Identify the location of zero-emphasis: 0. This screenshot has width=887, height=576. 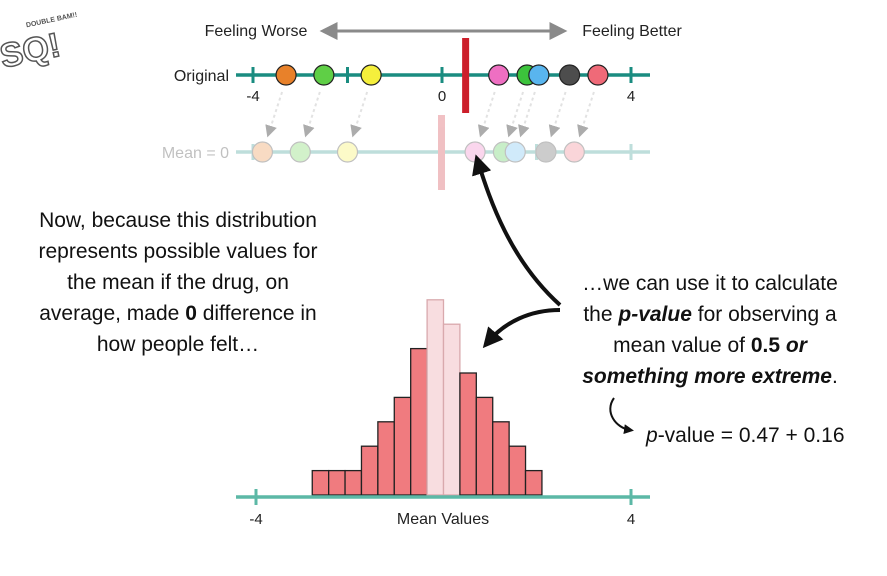
(191, 313).